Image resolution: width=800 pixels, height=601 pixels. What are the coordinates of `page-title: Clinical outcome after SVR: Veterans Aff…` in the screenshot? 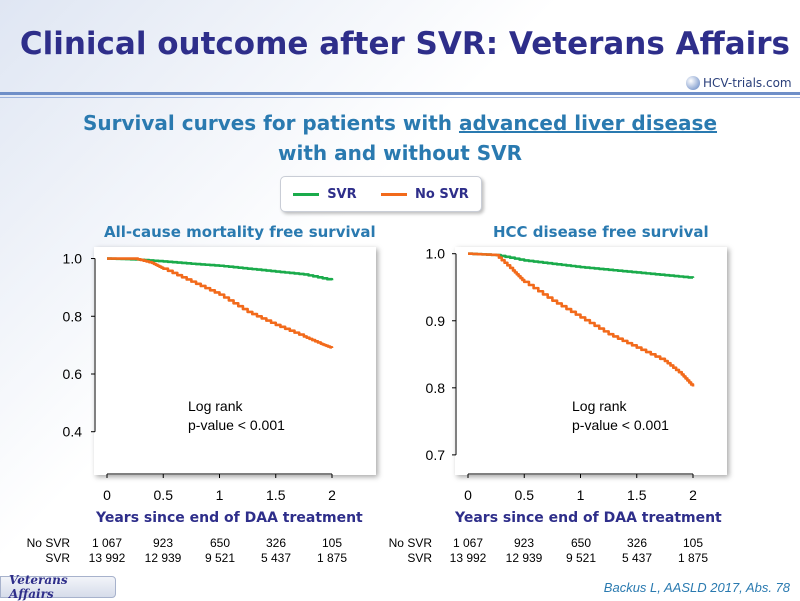 It's located at (404, 44).